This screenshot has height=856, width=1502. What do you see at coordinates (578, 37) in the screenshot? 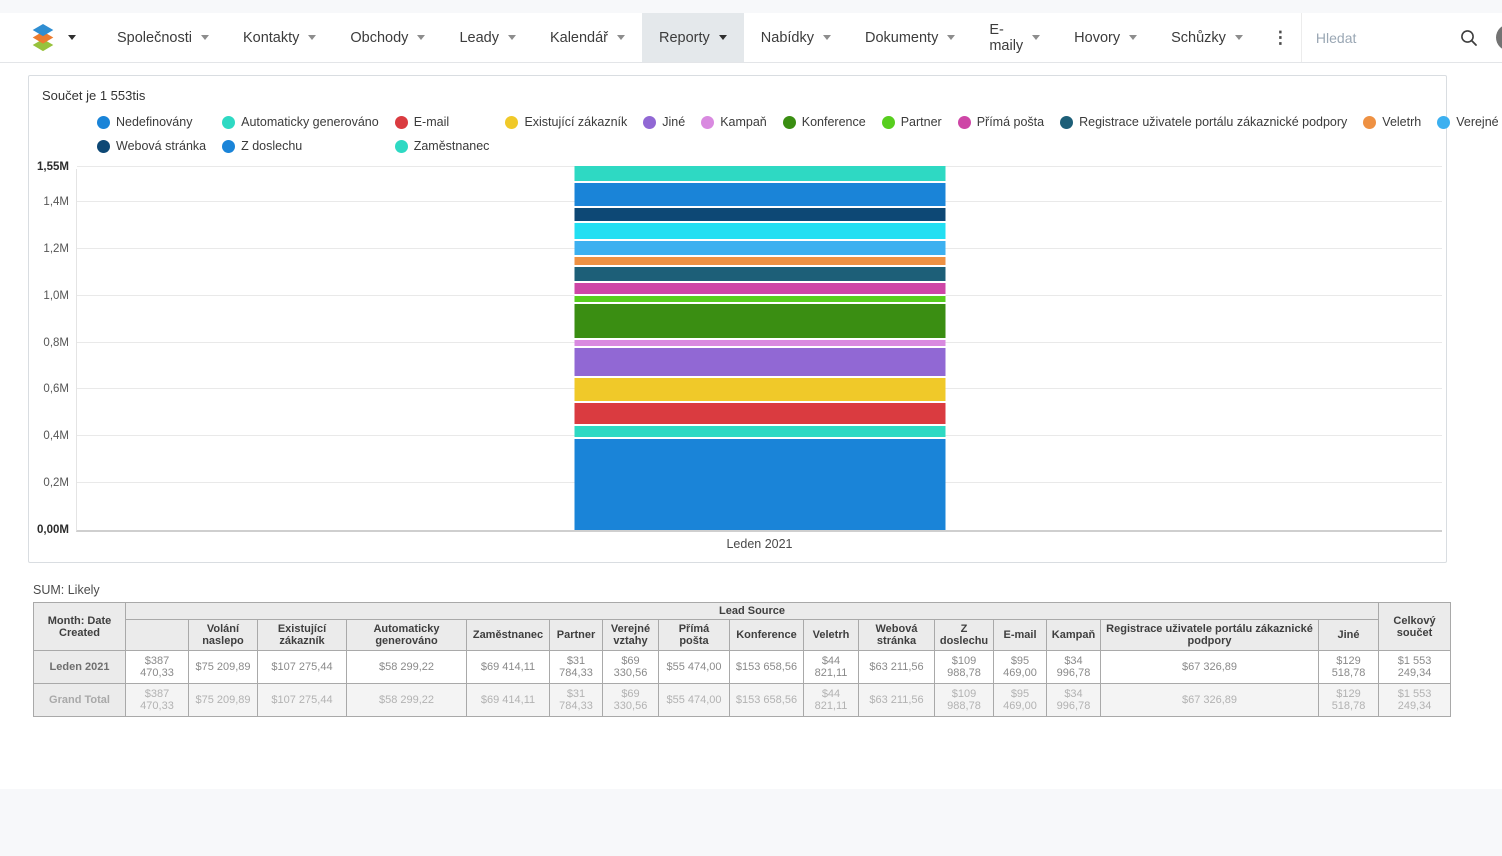
I see `nav-item-label: Kalendář` at bounding box center [578, 37].